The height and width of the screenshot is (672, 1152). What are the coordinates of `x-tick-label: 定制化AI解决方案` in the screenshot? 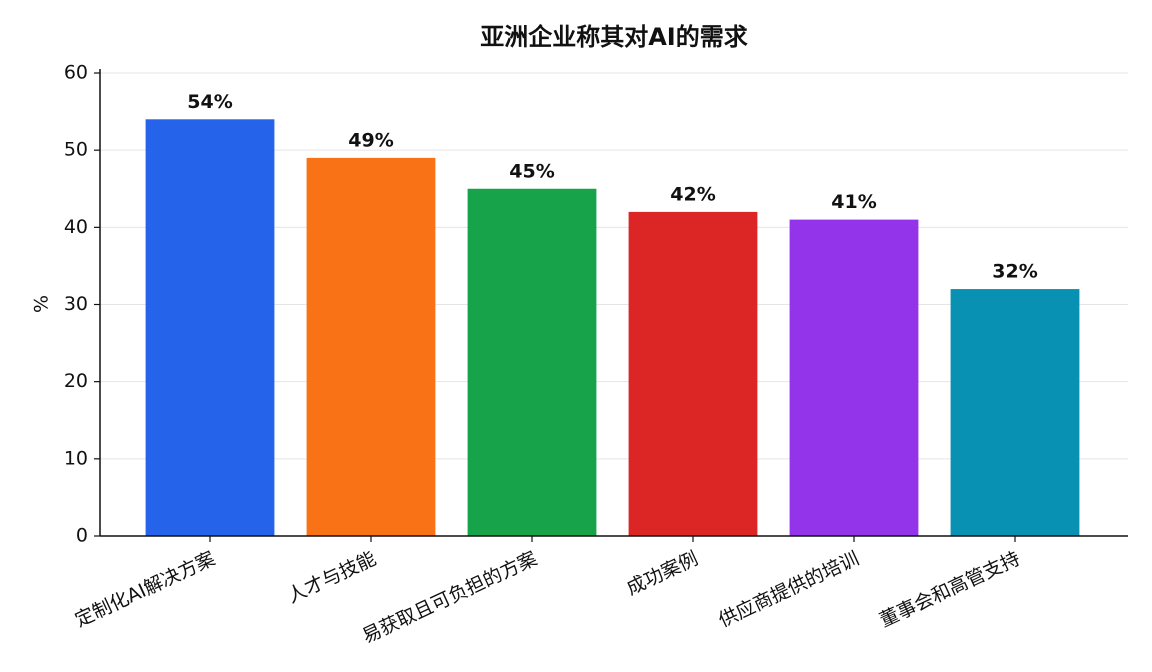 It's located at (145, 590).